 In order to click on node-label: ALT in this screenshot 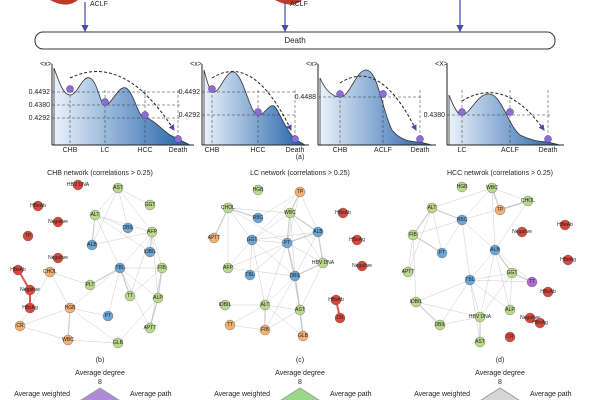, I will do `click(432, 208)`.